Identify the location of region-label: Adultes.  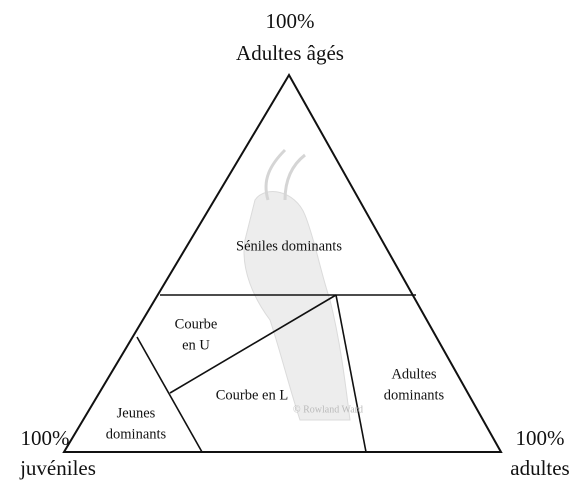
(413, 374).